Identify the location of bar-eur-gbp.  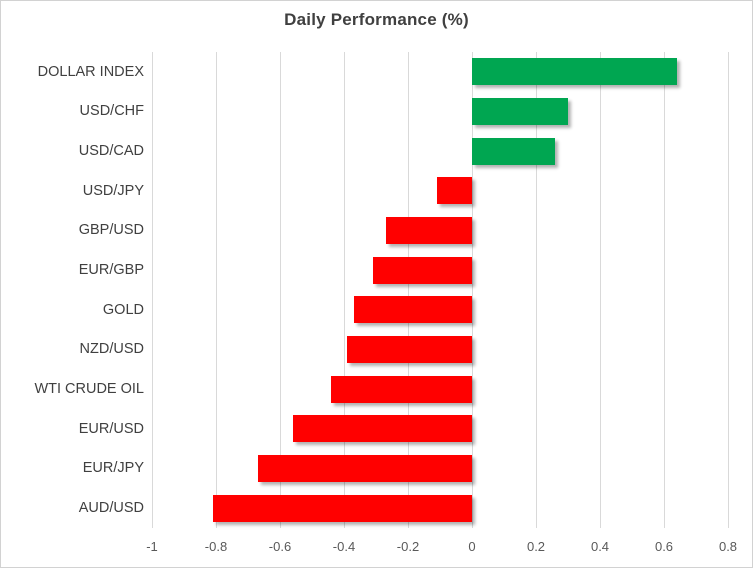
(422, 270).